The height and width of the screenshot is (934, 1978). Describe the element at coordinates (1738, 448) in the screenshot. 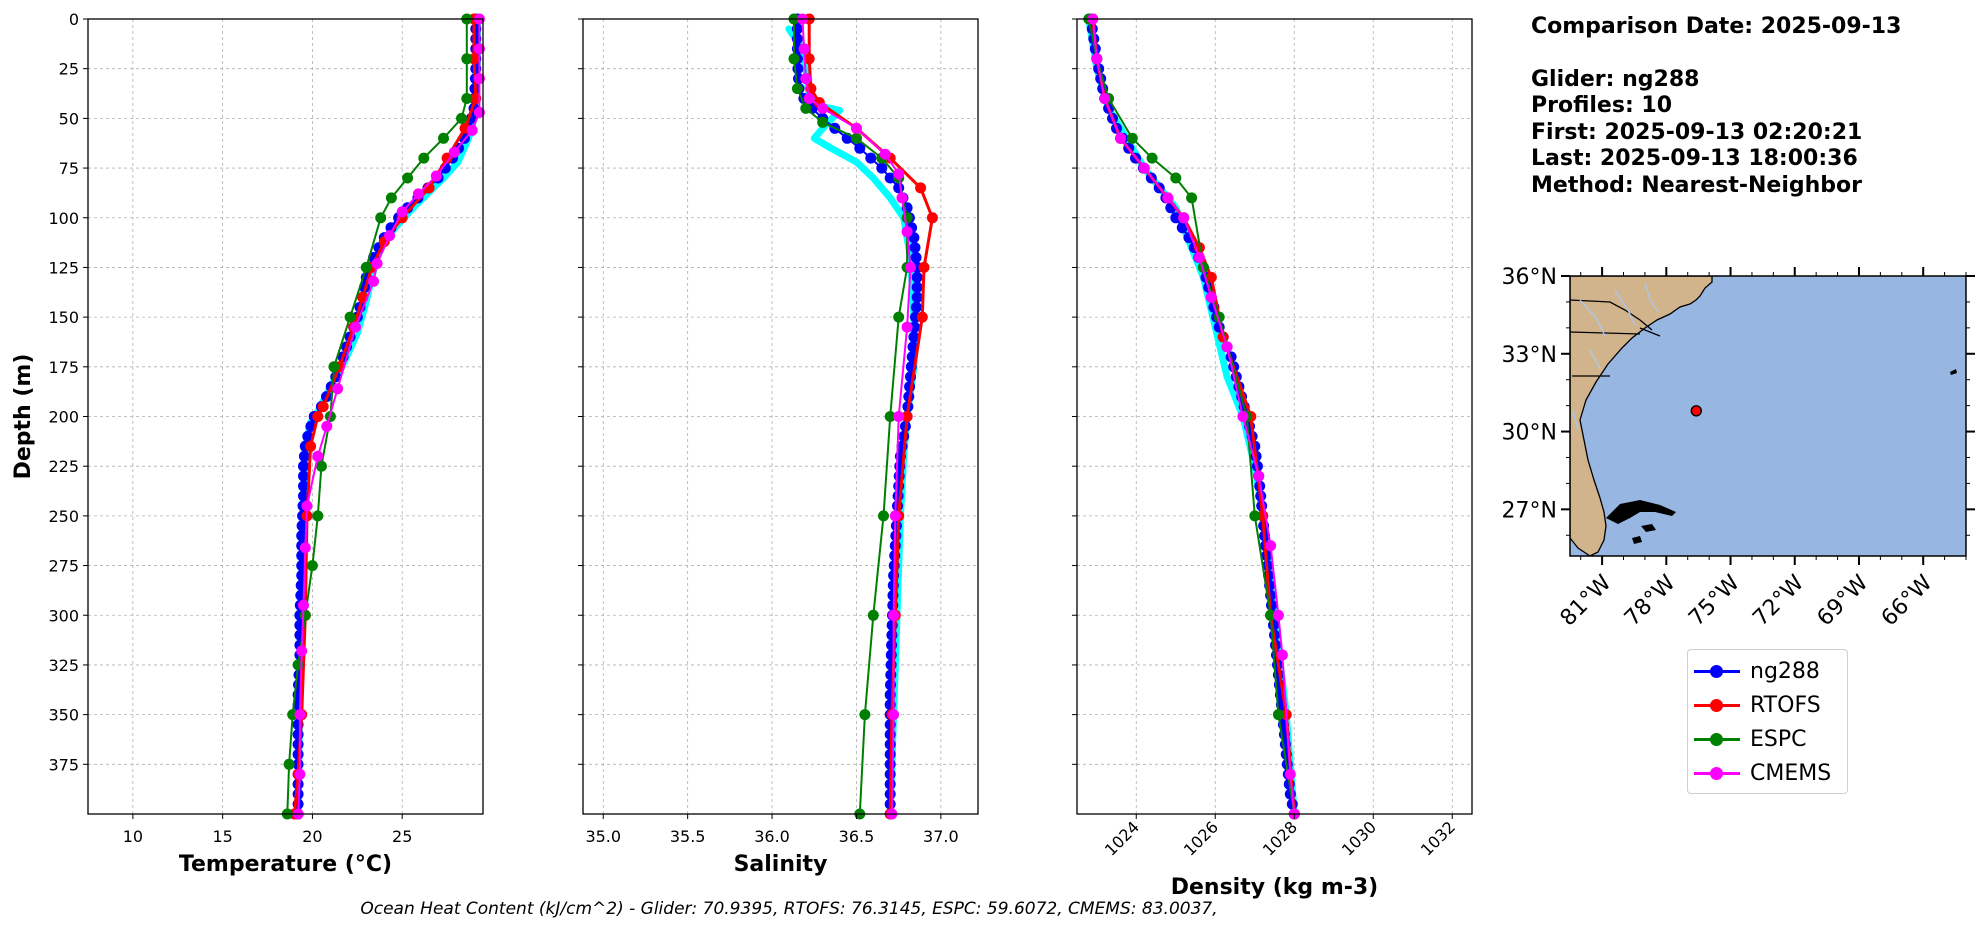

I see `location-map: 36°N 33°N 30°N 27°N 81°W 78°W 75°W 72°W 69°W 66°W` at that location.